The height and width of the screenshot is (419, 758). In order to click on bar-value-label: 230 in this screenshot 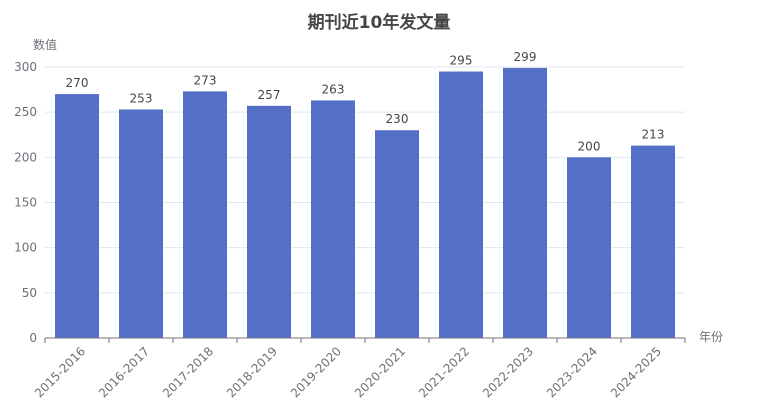, I will do `click(397, 119)`.